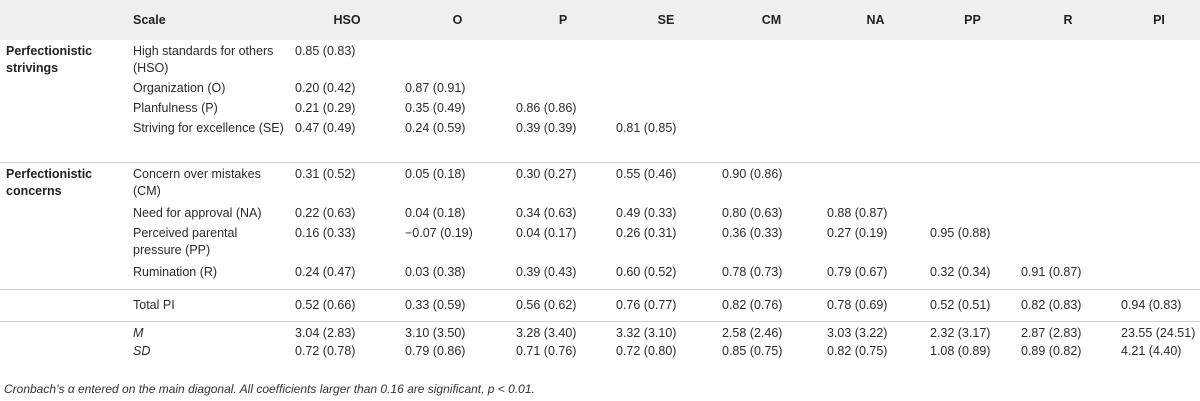 This screenshot has height=401, width=1200. Describe the element at coordinates (211, 110) in the screenshot. I see `row-label: Planfulness (P)` at that location.